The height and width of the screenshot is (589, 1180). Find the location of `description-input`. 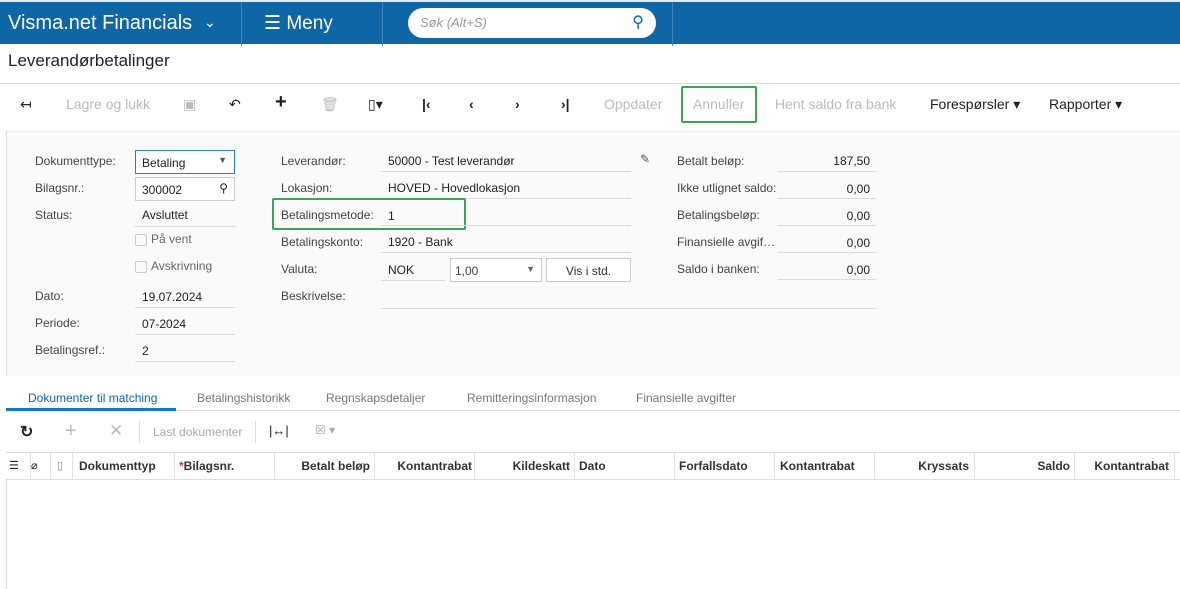

description-input is located at coordinates (628, 297).